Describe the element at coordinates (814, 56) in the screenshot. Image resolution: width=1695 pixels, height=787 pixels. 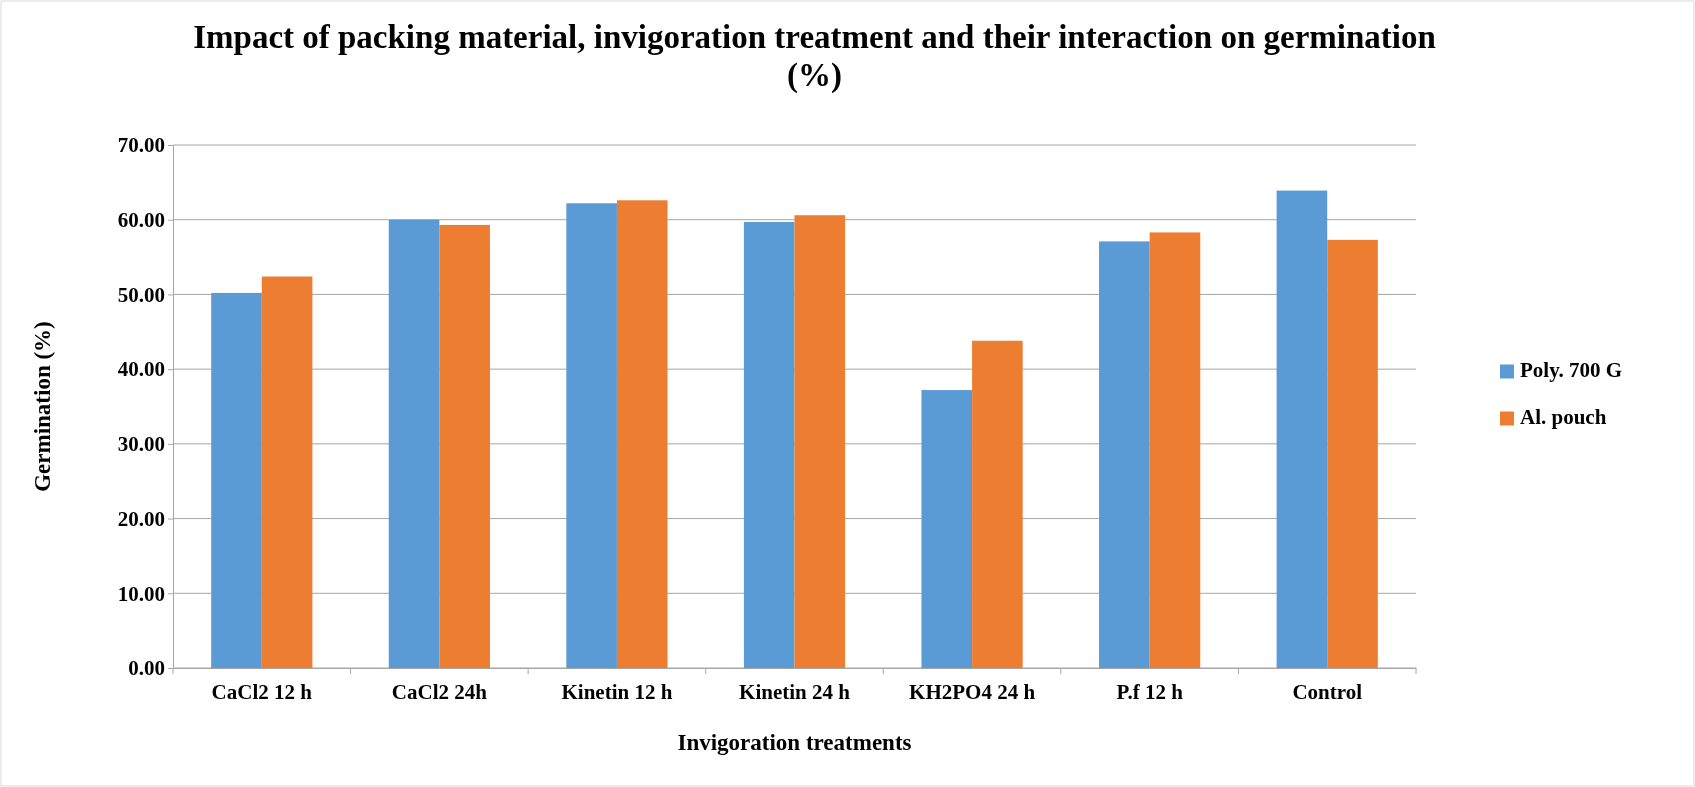
I see `chart-title: Impact of packing material, invigoration treatment and their interaction on germination (%)` at that location.